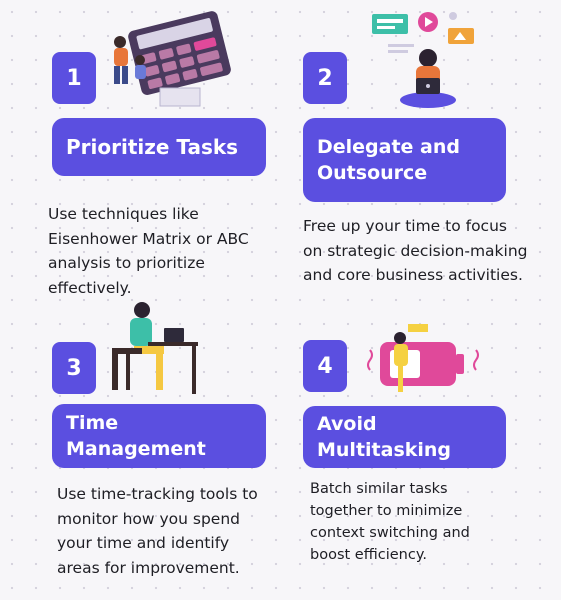 Image resolution: width=561 pixels, height=600 pixels. Describe the element at coordinates (172, 59) in the screenshot. I see `calculator-illustration` at that location.